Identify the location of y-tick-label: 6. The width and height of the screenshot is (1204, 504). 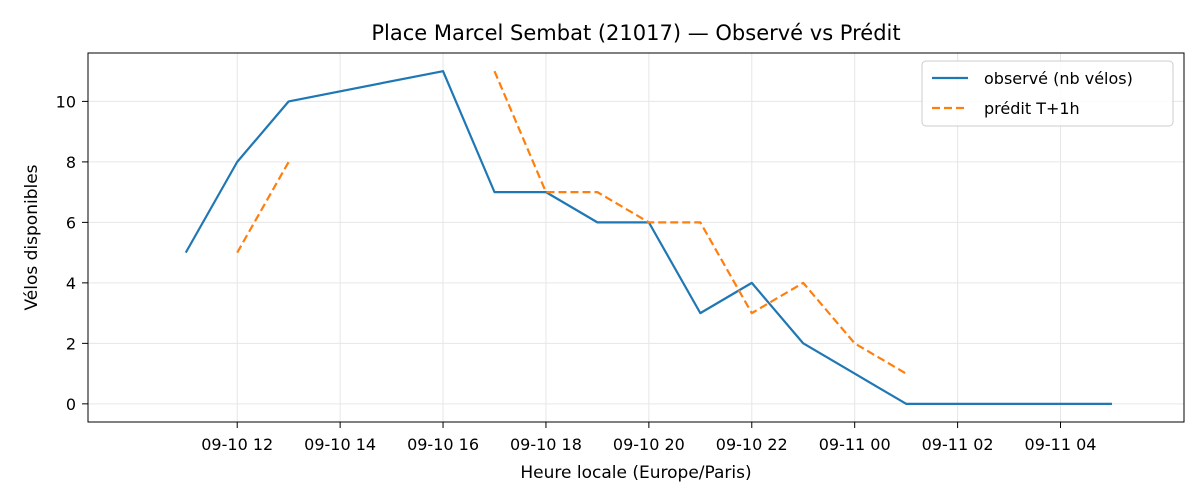
(71, 222).